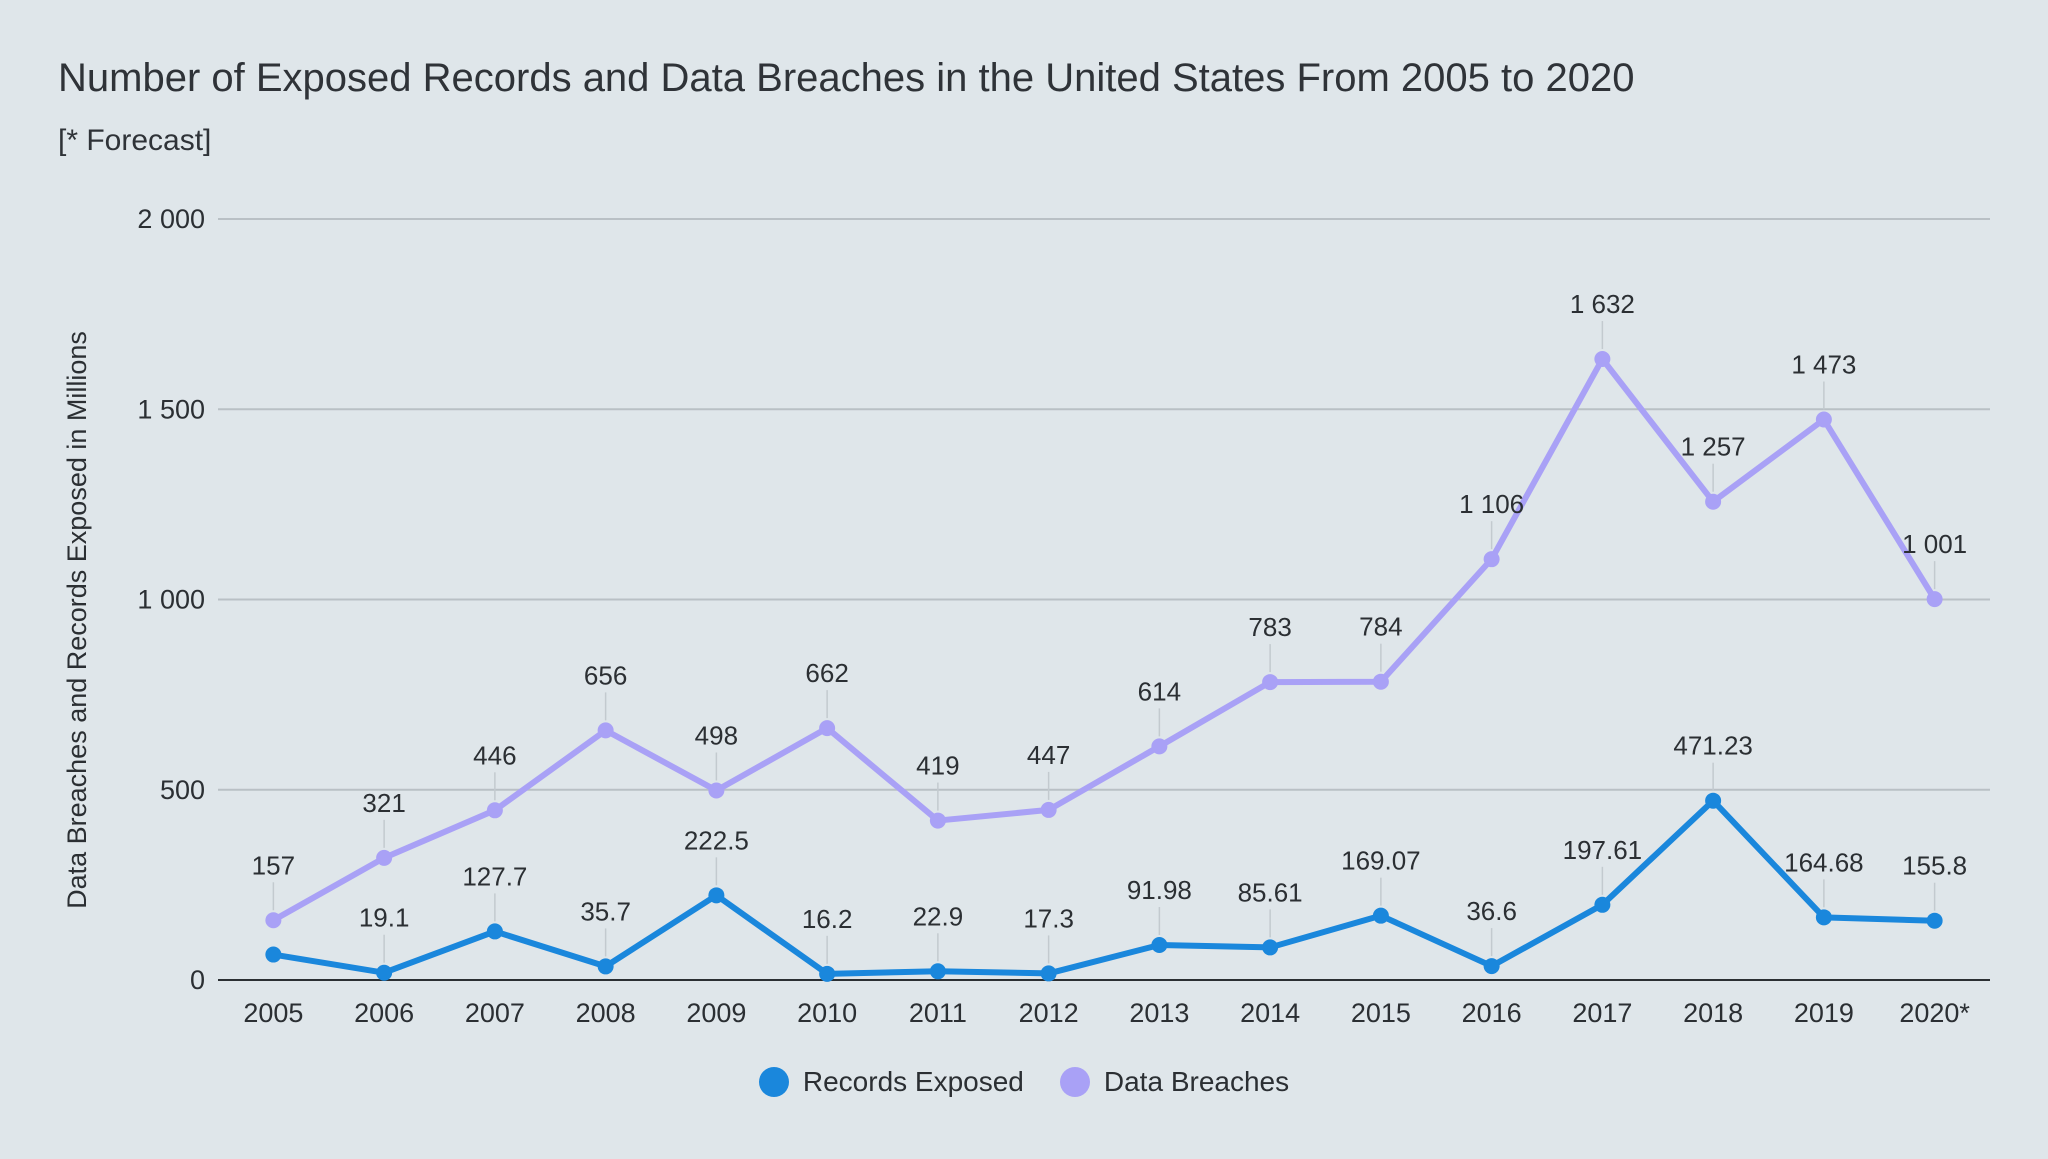 The width and height of the screenshot is (2048, 1159). I want to click on data-label: 127.7, so click(494, 876).